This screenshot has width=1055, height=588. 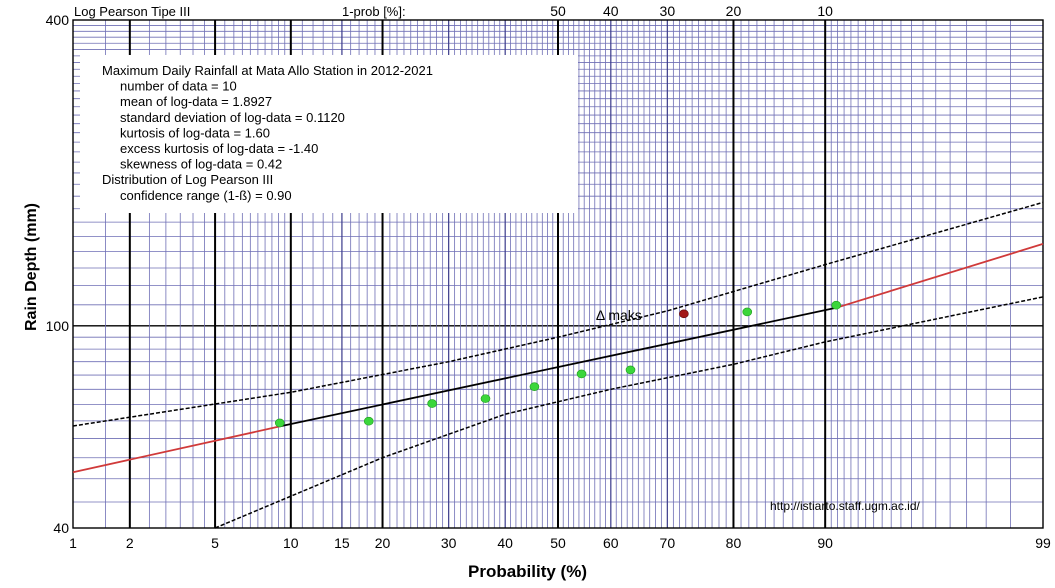 I want to click on fitted-line, so click(x=558, y=367).